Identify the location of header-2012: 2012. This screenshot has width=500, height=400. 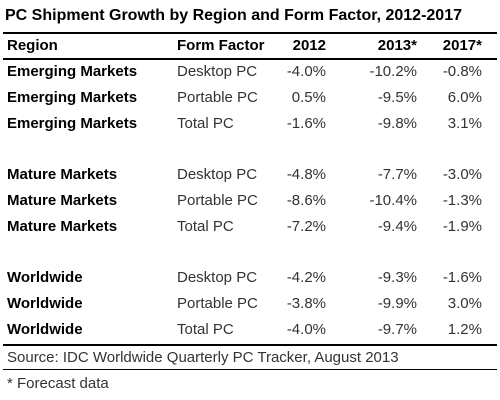
(309, 45).